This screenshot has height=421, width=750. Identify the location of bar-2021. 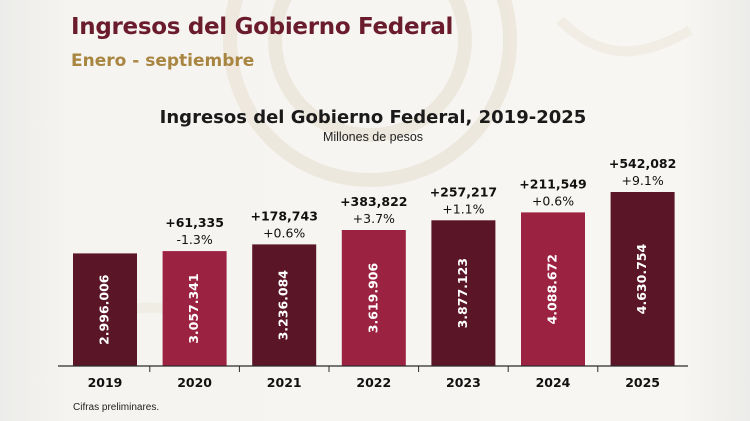
(284, 305).